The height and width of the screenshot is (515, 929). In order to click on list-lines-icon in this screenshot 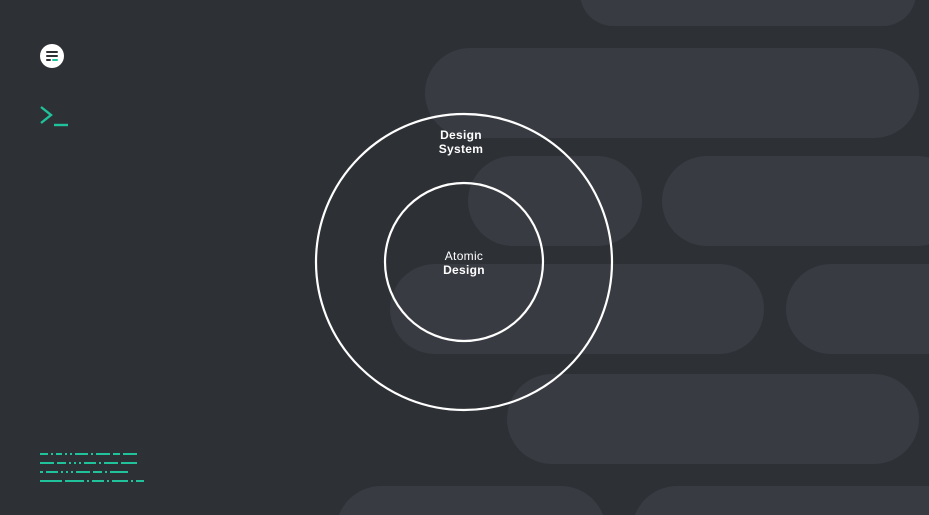, I will do `click(52, 56)`.